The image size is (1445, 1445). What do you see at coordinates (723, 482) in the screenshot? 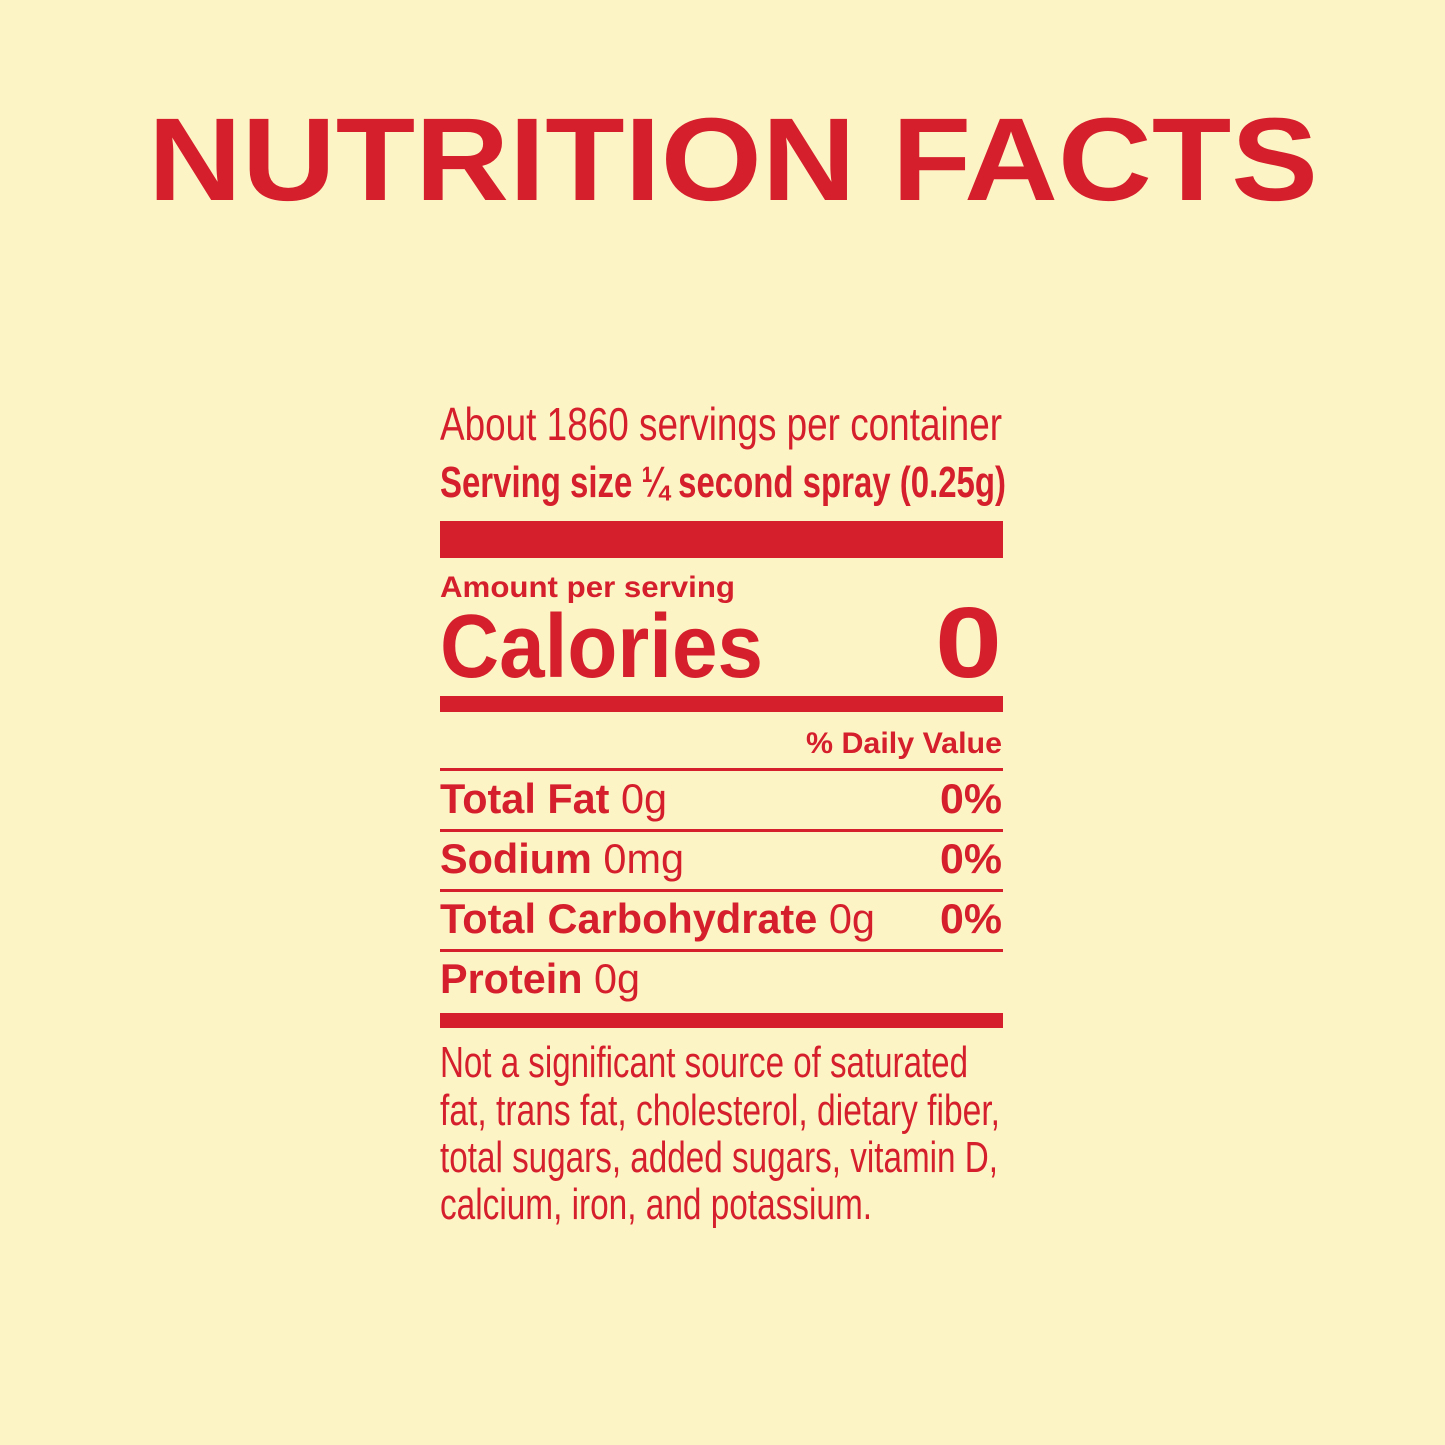
I see `serving-size: Serving size ¼ second spray (0.25g)` at bounding box center [723, 482].